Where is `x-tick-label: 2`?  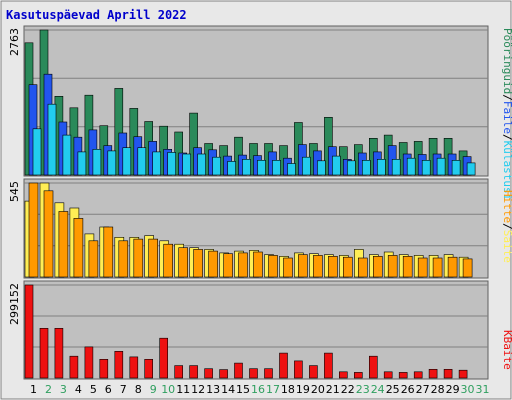 x-tick-label: 2 is located at coordinates (48, 389).